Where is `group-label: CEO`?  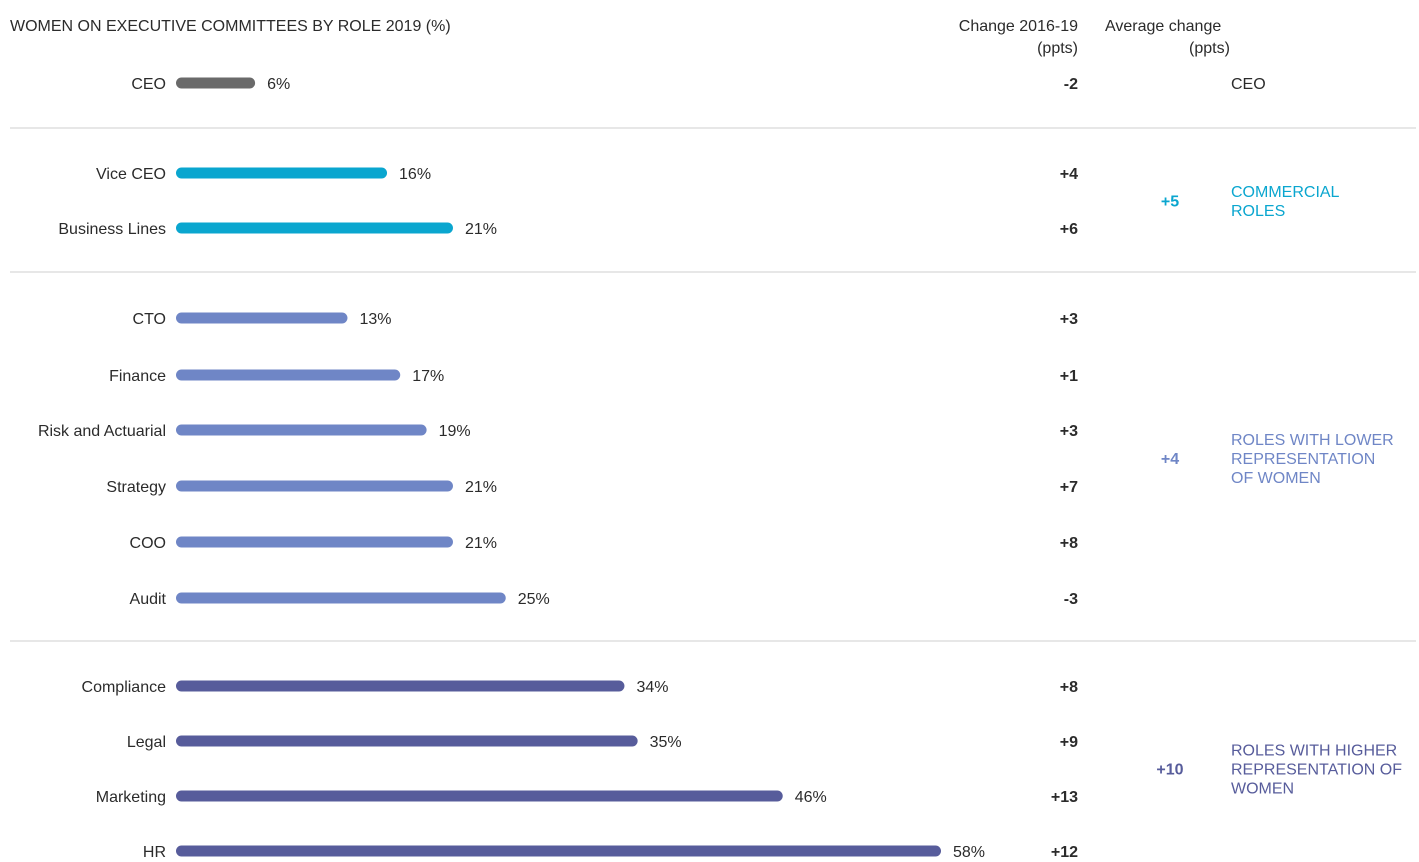 group-label: CEO is located at coordinates (1248, 84).